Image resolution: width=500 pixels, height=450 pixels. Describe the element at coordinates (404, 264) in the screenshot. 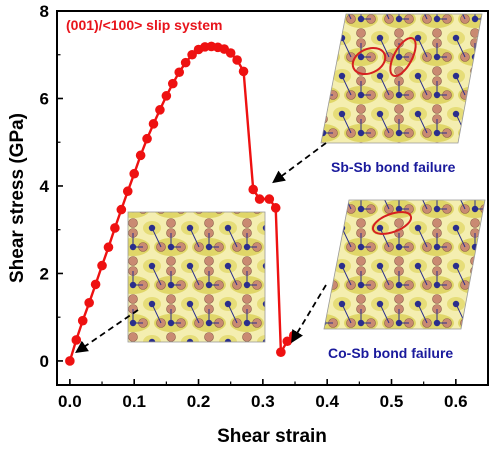

I see `inset-co-sb-failure` at that location.